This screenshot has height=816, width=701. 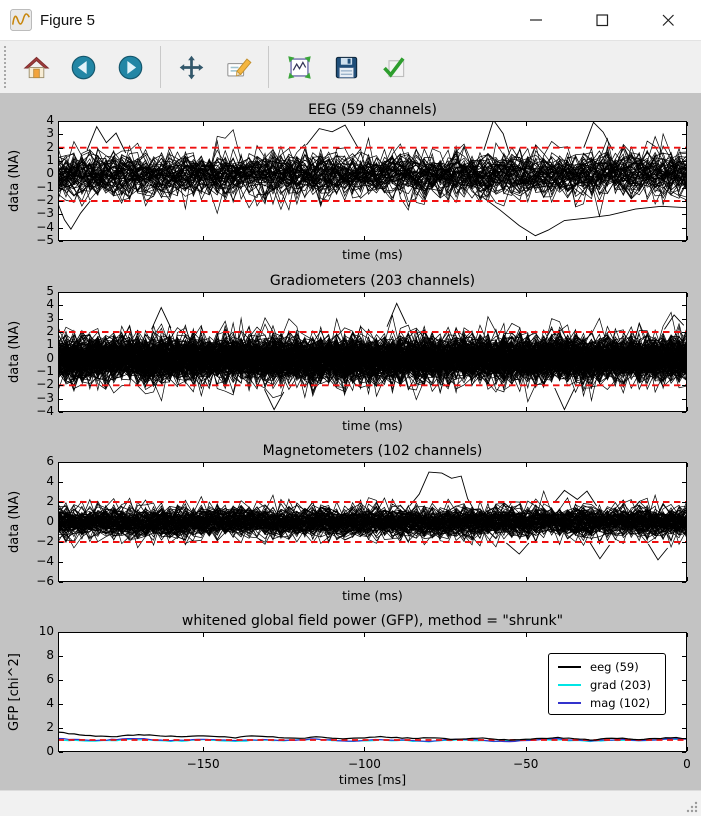 I want to click on subplot-1-ytick: −1, so click(x=45, y=371).